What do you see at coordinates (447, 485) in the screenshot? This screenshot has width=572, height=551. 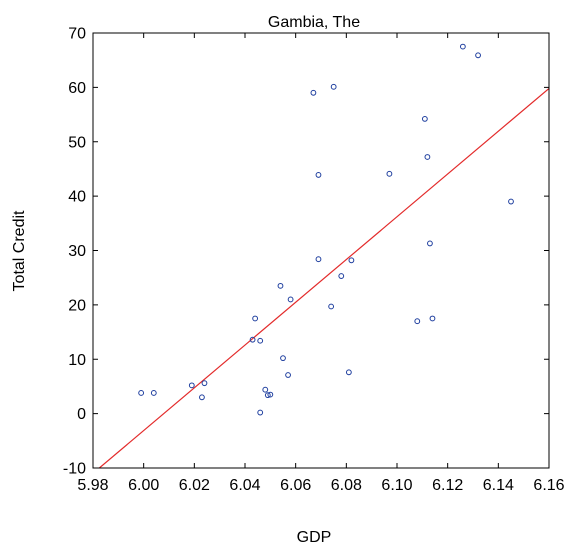 I see `x-tick-label: 6.12` at bounding box center [447, 485].